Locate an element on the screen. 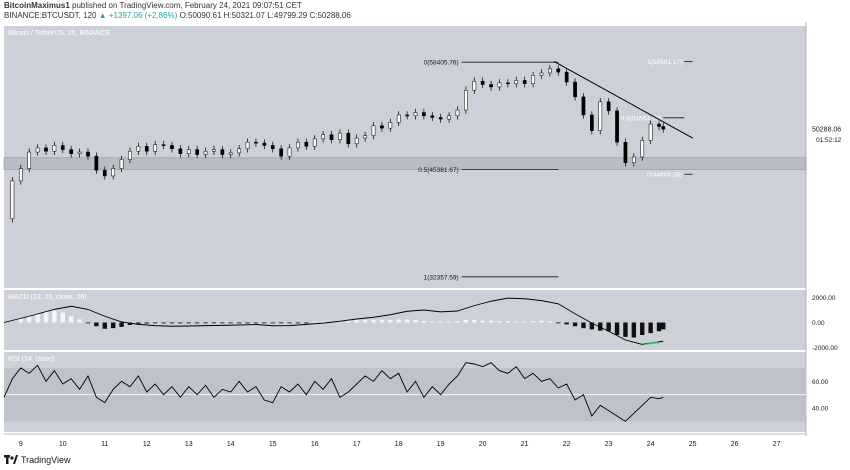  price-tick-label: 42000.00 is located at coordinates (825, 198).